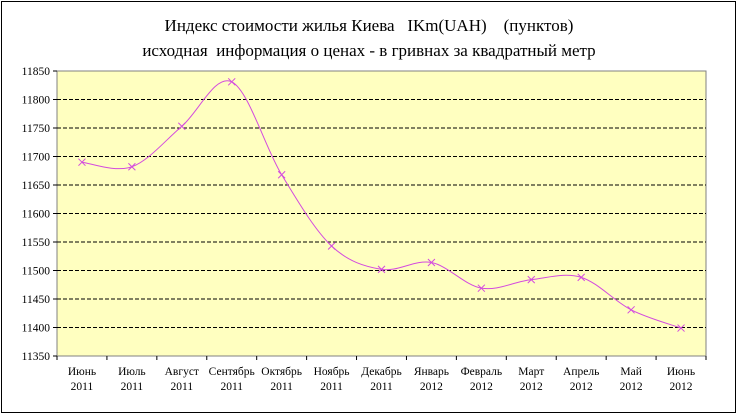 The image size is (739, 416). Describe the element at coordinates (82, 379) in the screenshot. I see `x-tick-label: Июнь 2011` at that location.